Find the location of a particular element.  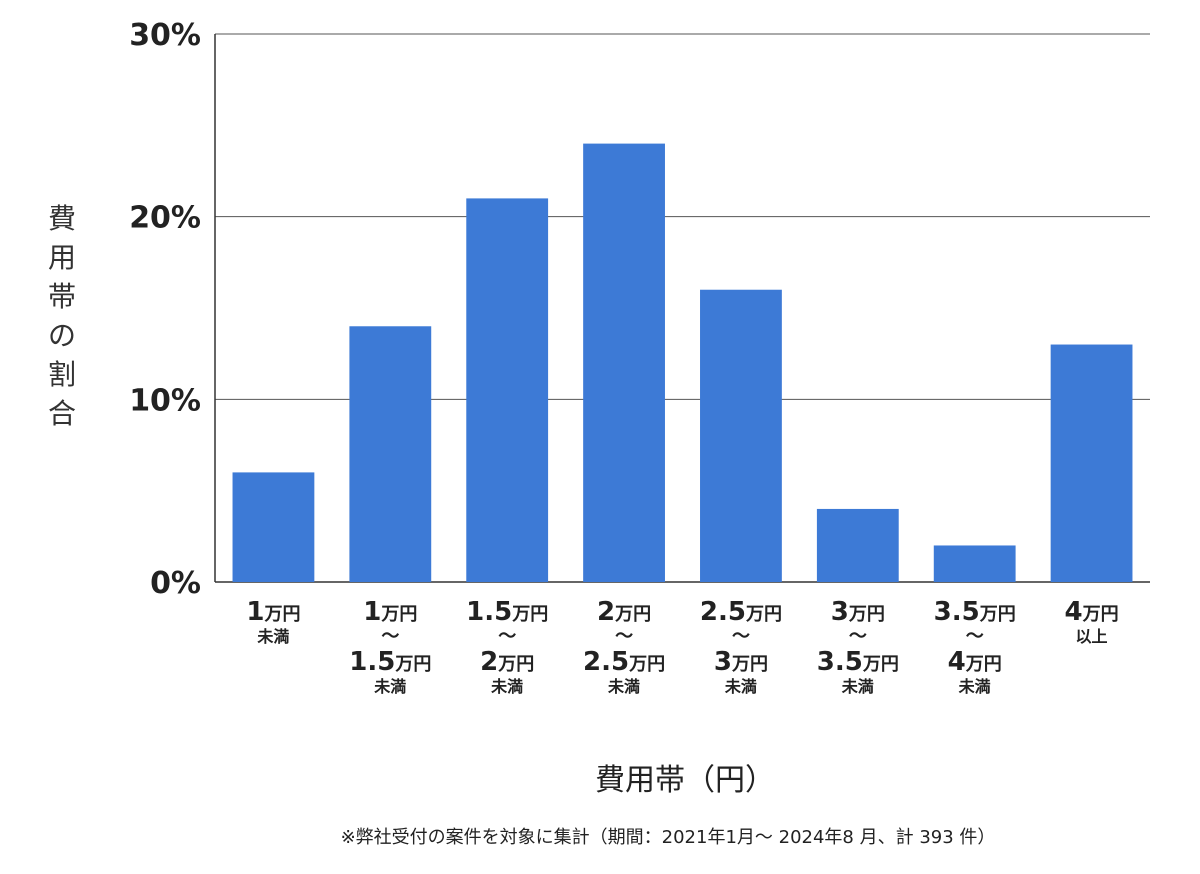

y-tick-label: 20% is located at coordinates (165, 218).